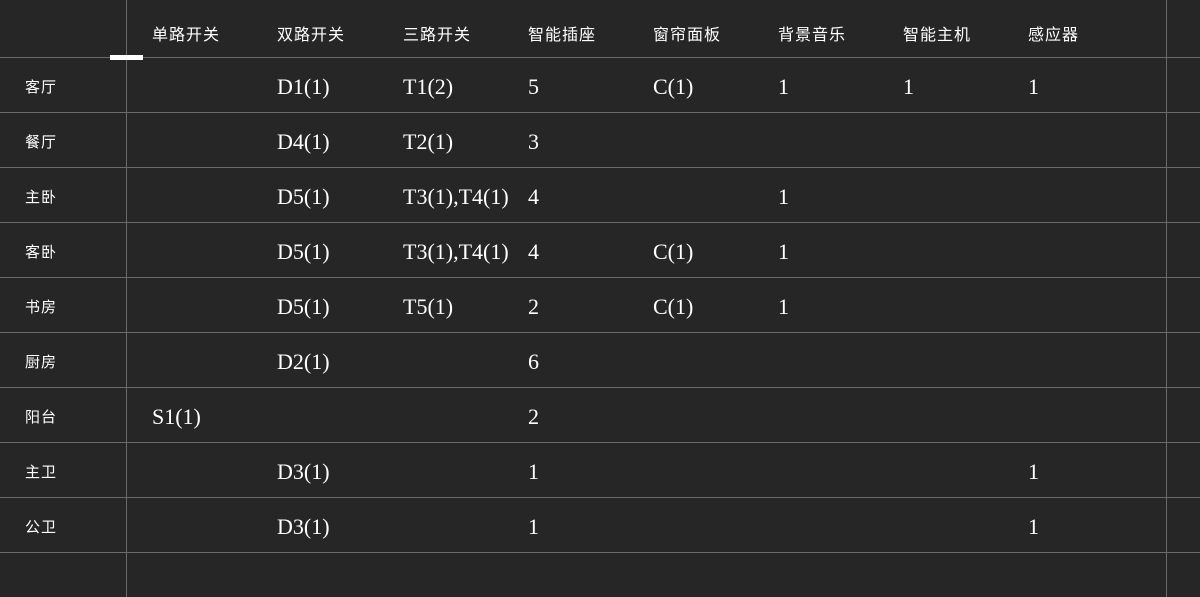 This screenshot has width=1200, height=597. I want to click on header-background-music: 背景音乐, so click(812, 35).